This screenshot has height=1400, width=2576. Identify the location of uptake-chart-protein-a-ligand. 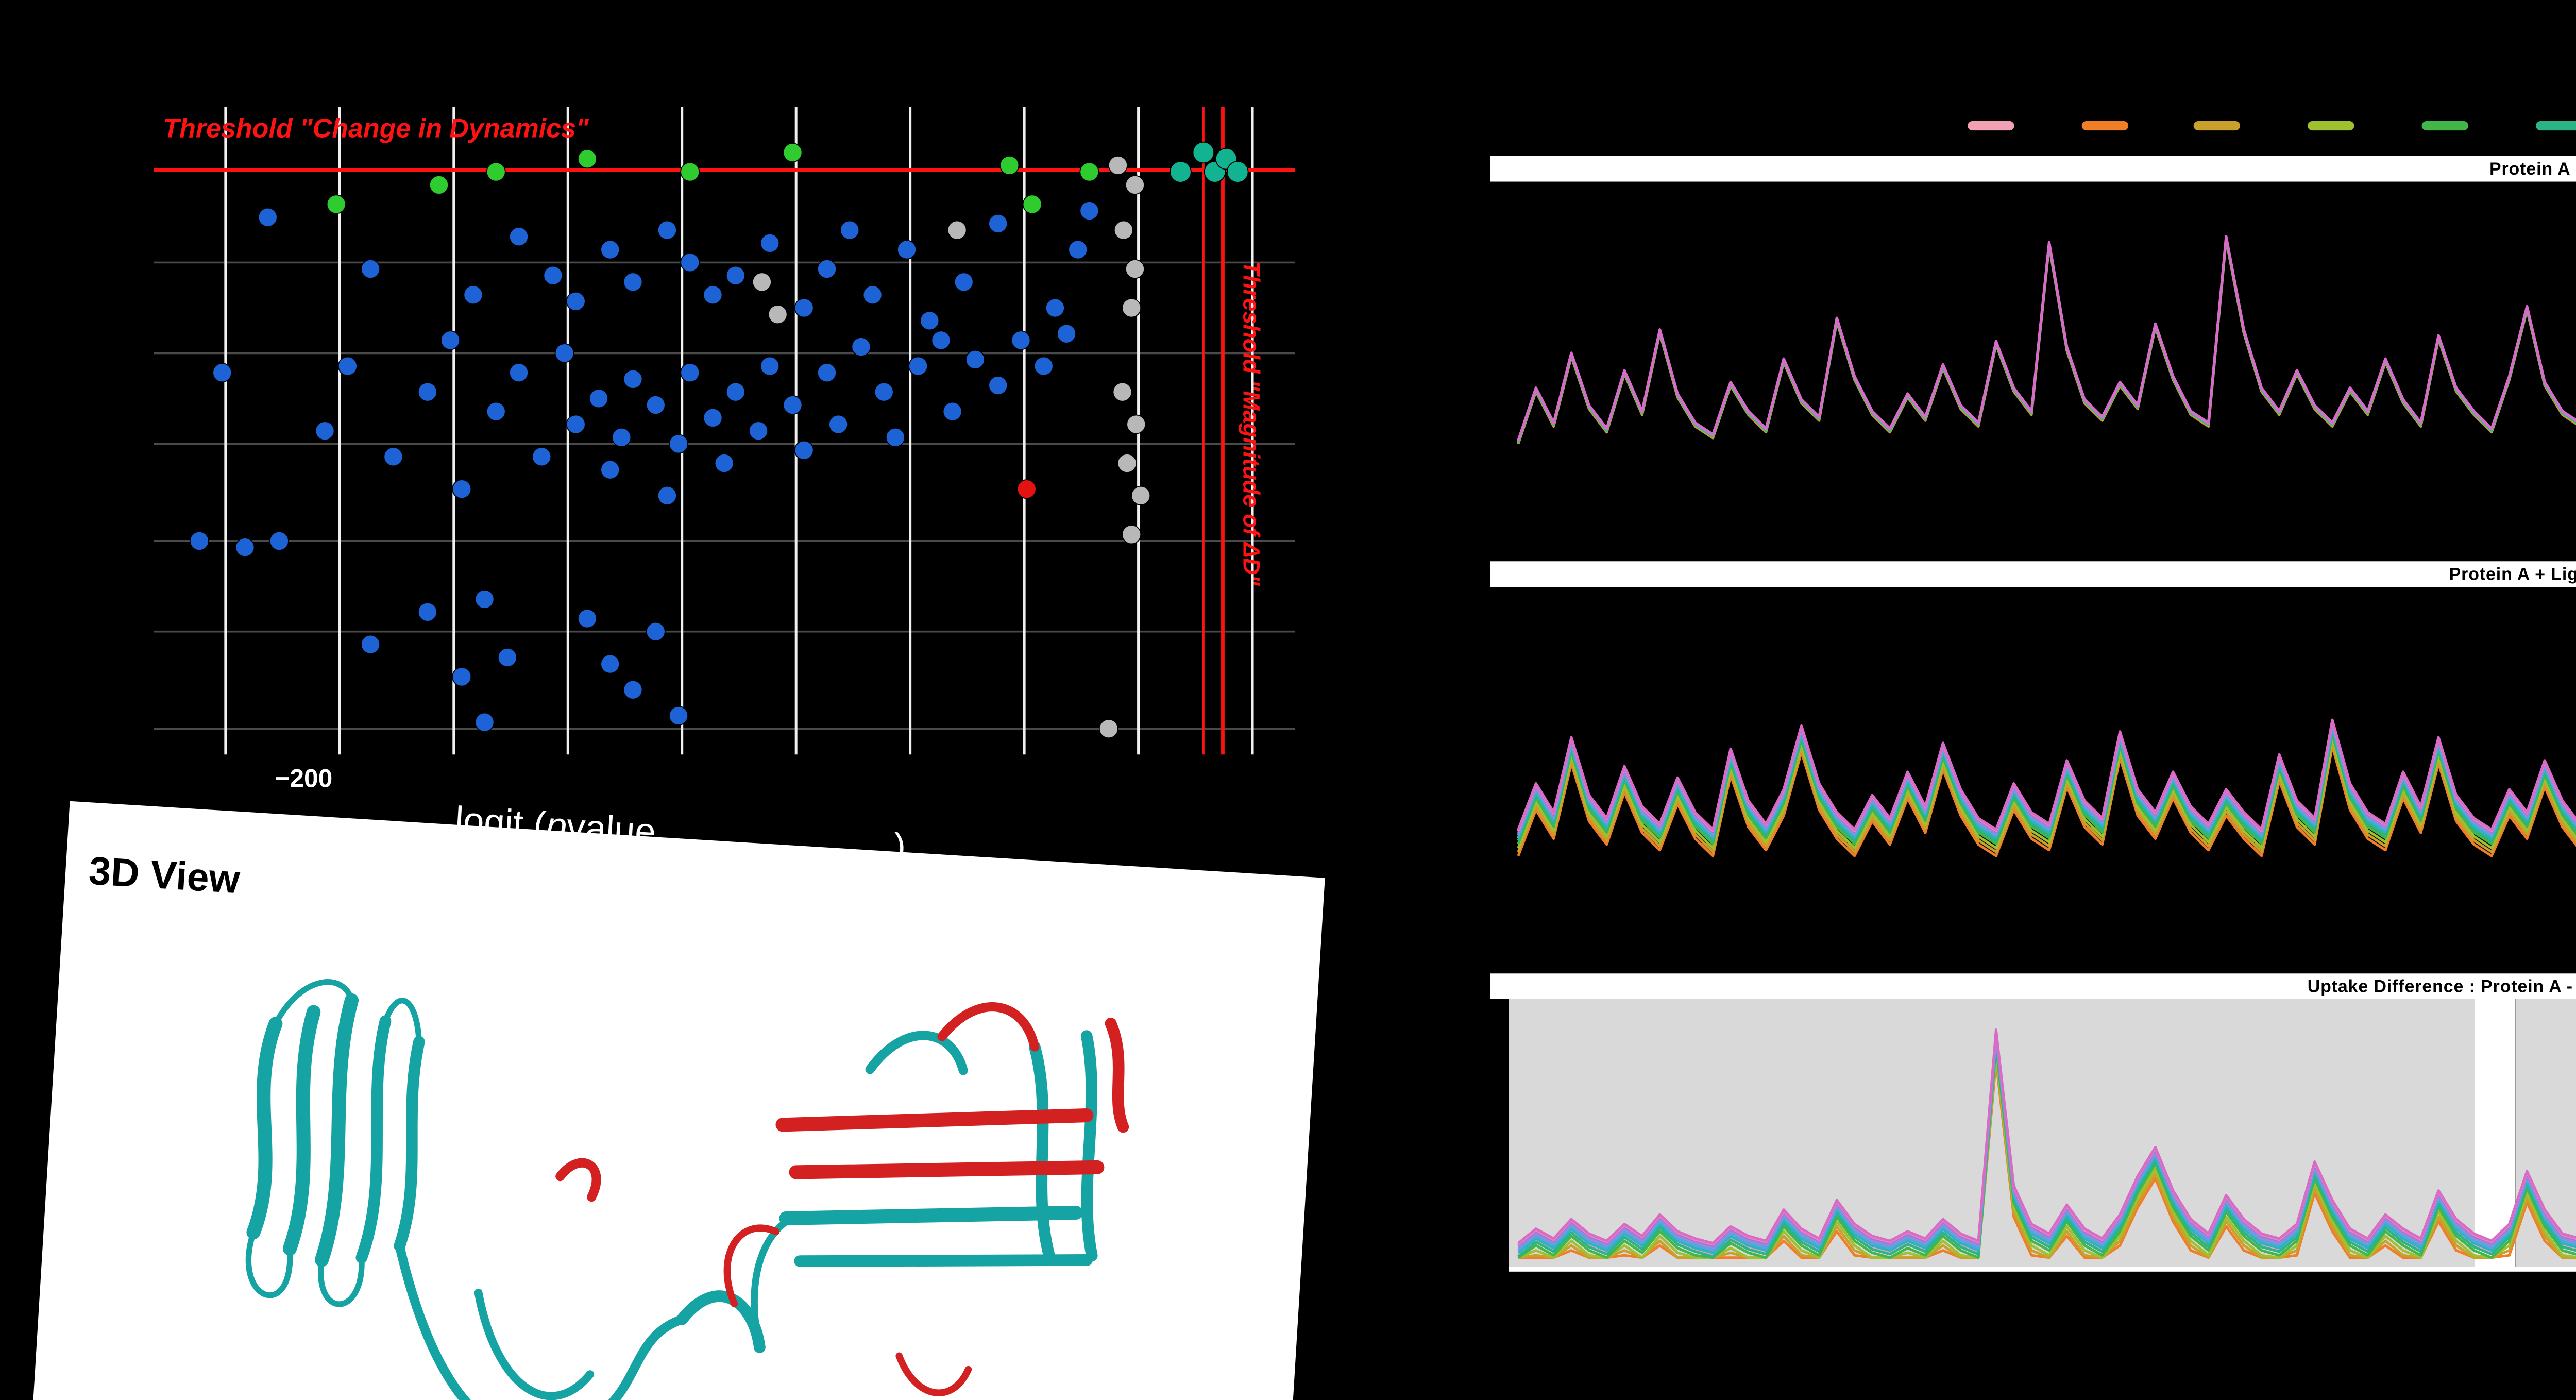
(2042, 769).